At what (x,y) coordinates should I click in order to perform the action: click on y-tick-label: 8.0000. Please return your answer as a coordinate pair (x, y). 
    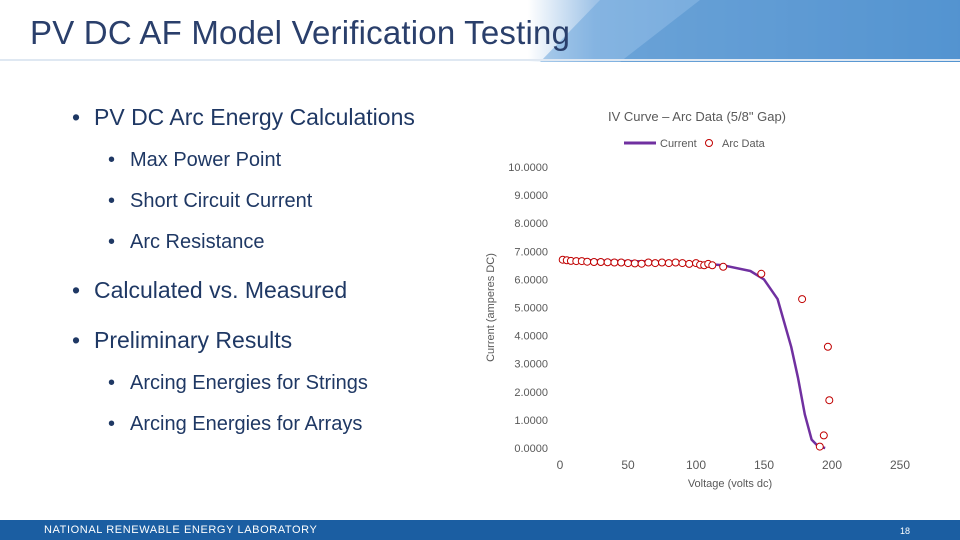
    Looking at the image, I should click on (531, 224).